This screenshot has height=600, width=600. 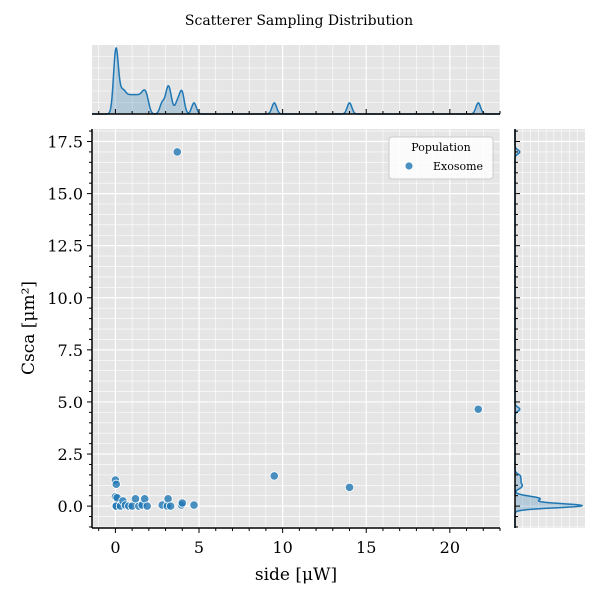 I want to click on legend-title: Population, so click(x=440, y=147).